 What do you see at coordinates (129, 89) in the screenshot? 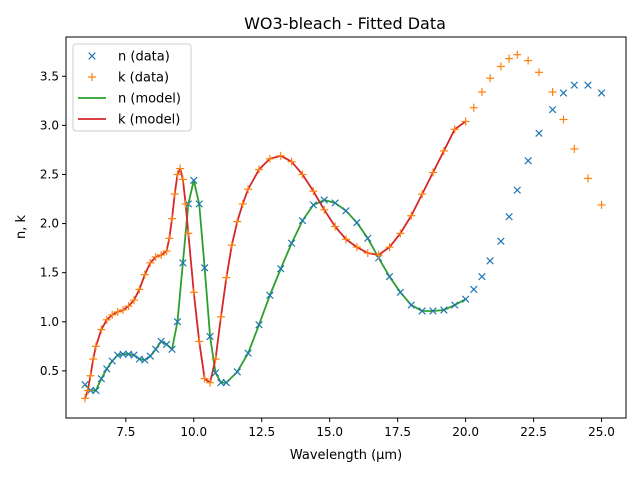
I see `legend-items: n (data) k (data) n (model) k (model)` at bounding box center [129, 89].